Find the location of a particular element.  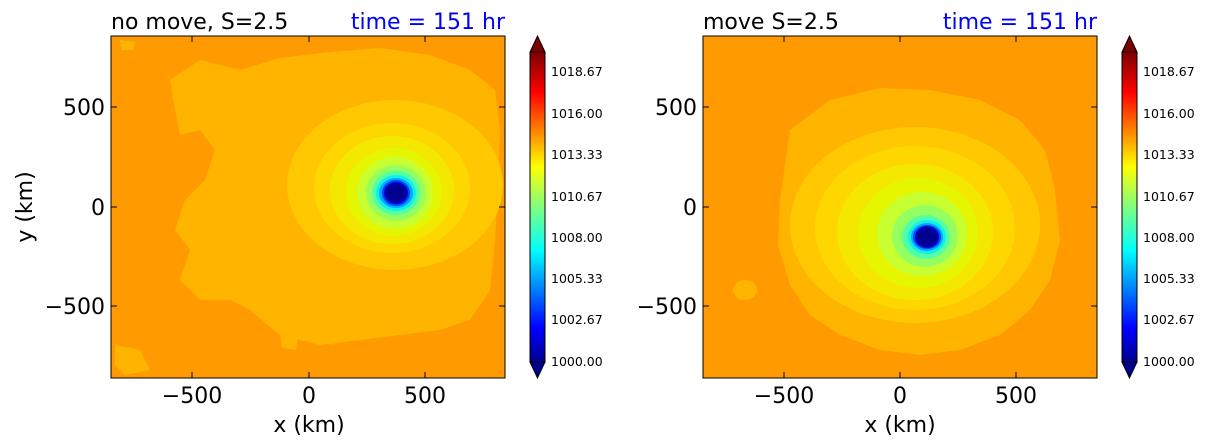

y-axis-label: y (km) is located at coordinates (25, 206).